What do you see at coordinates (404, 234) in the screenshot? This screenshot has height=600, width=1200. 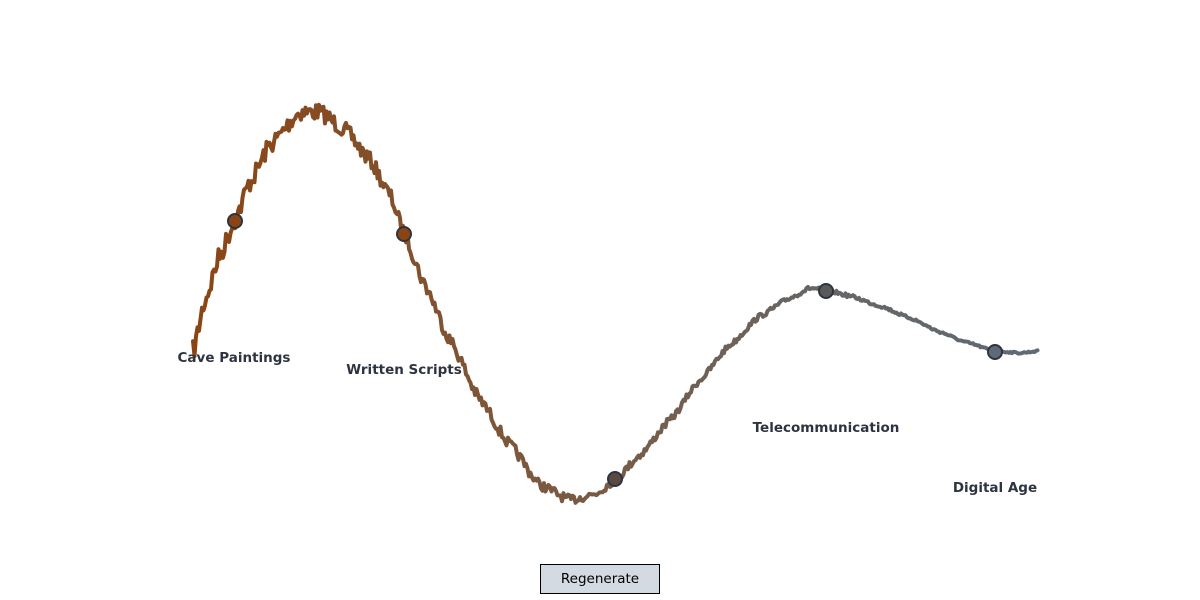 I see `milestone-marker-written-scripts` at bounding box center [404, 234].